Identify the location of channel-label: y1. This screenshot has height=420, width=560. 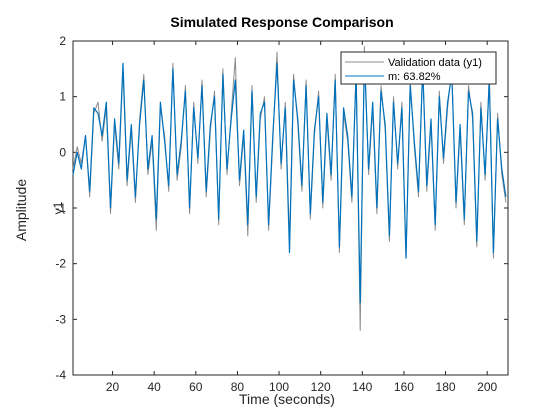
(58, 207).